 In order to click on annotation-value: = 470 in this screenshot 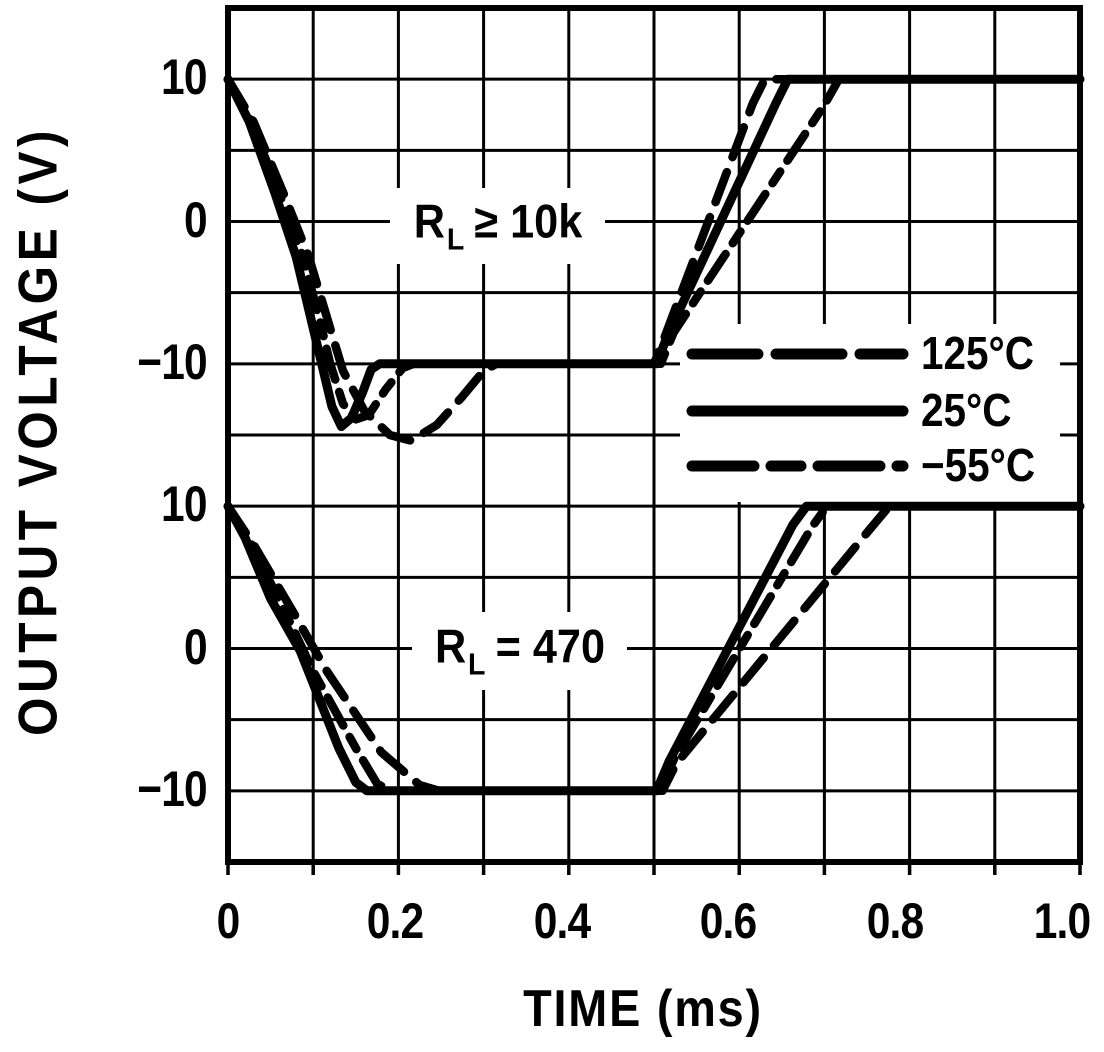, I will do `click(550, 646)`.